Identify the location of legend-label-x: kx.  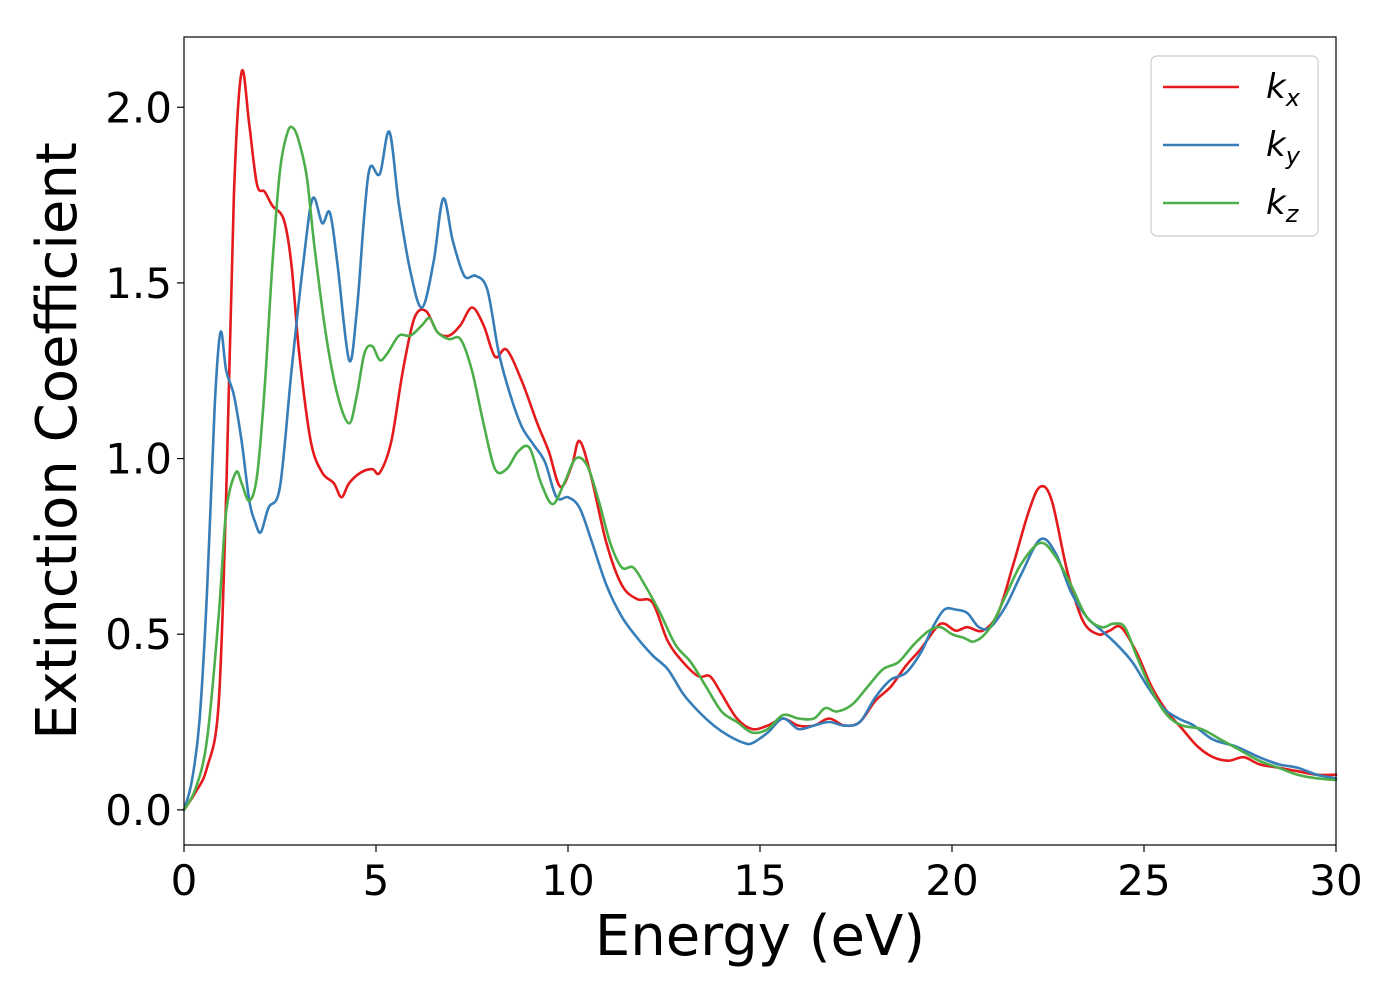
(1283, 89).